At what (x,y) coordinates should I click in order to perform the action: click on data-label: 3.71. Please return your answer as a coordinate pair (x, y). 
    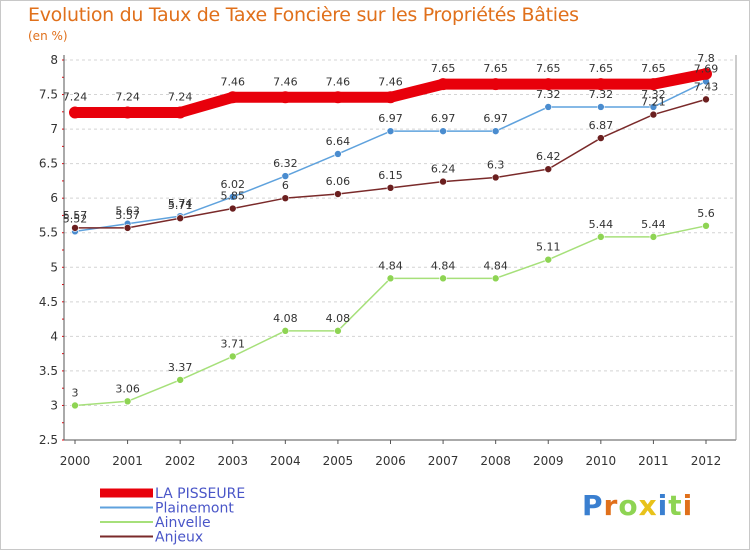
    Looking at the image, I should click on (233, 343).